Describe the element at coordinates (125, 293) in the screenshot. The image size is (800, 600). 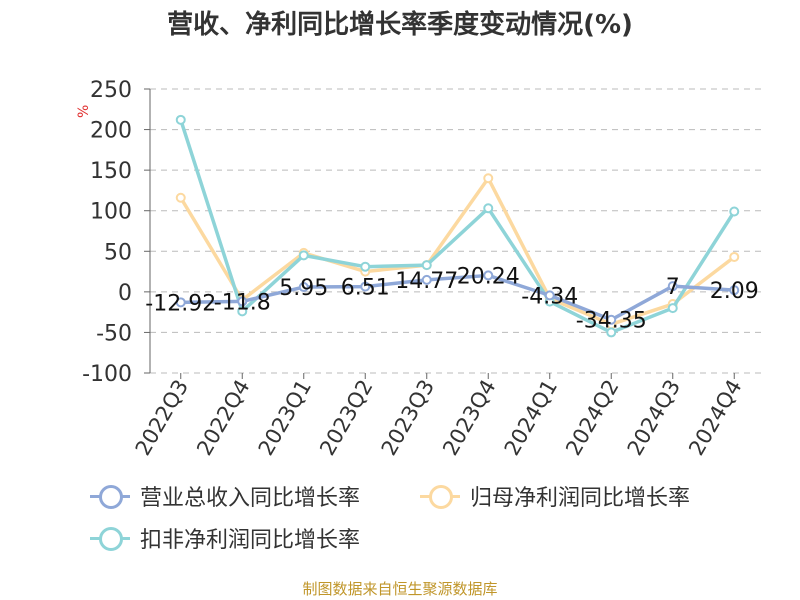
I see `y-tick-label: 0` at that location.